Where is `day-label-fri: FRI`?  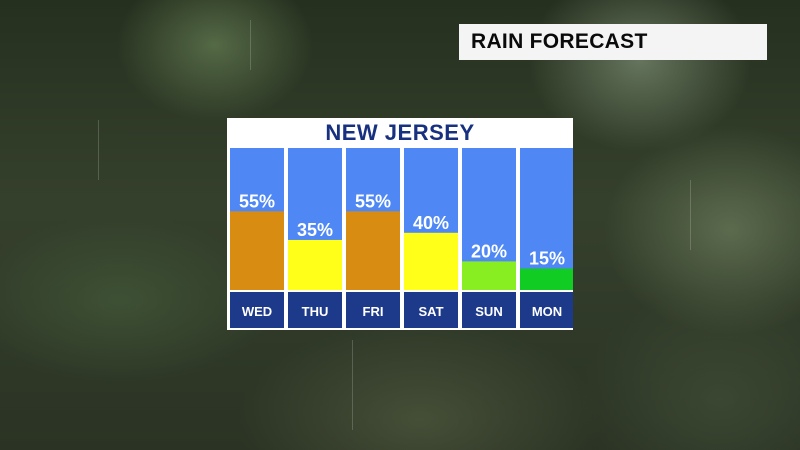
day-label-fri: FRI is located at coordinates (373, 311).